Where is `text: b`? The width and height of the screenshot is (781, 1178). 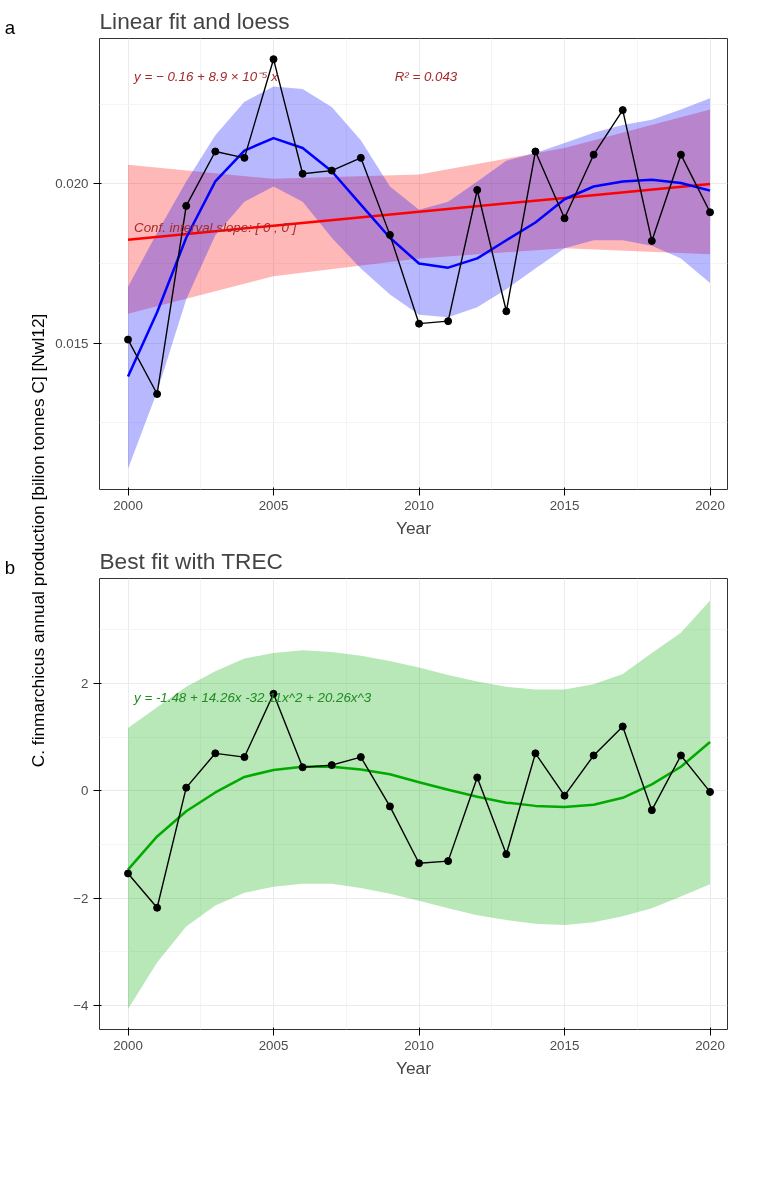 text: b is located at coordinates (10, 567).